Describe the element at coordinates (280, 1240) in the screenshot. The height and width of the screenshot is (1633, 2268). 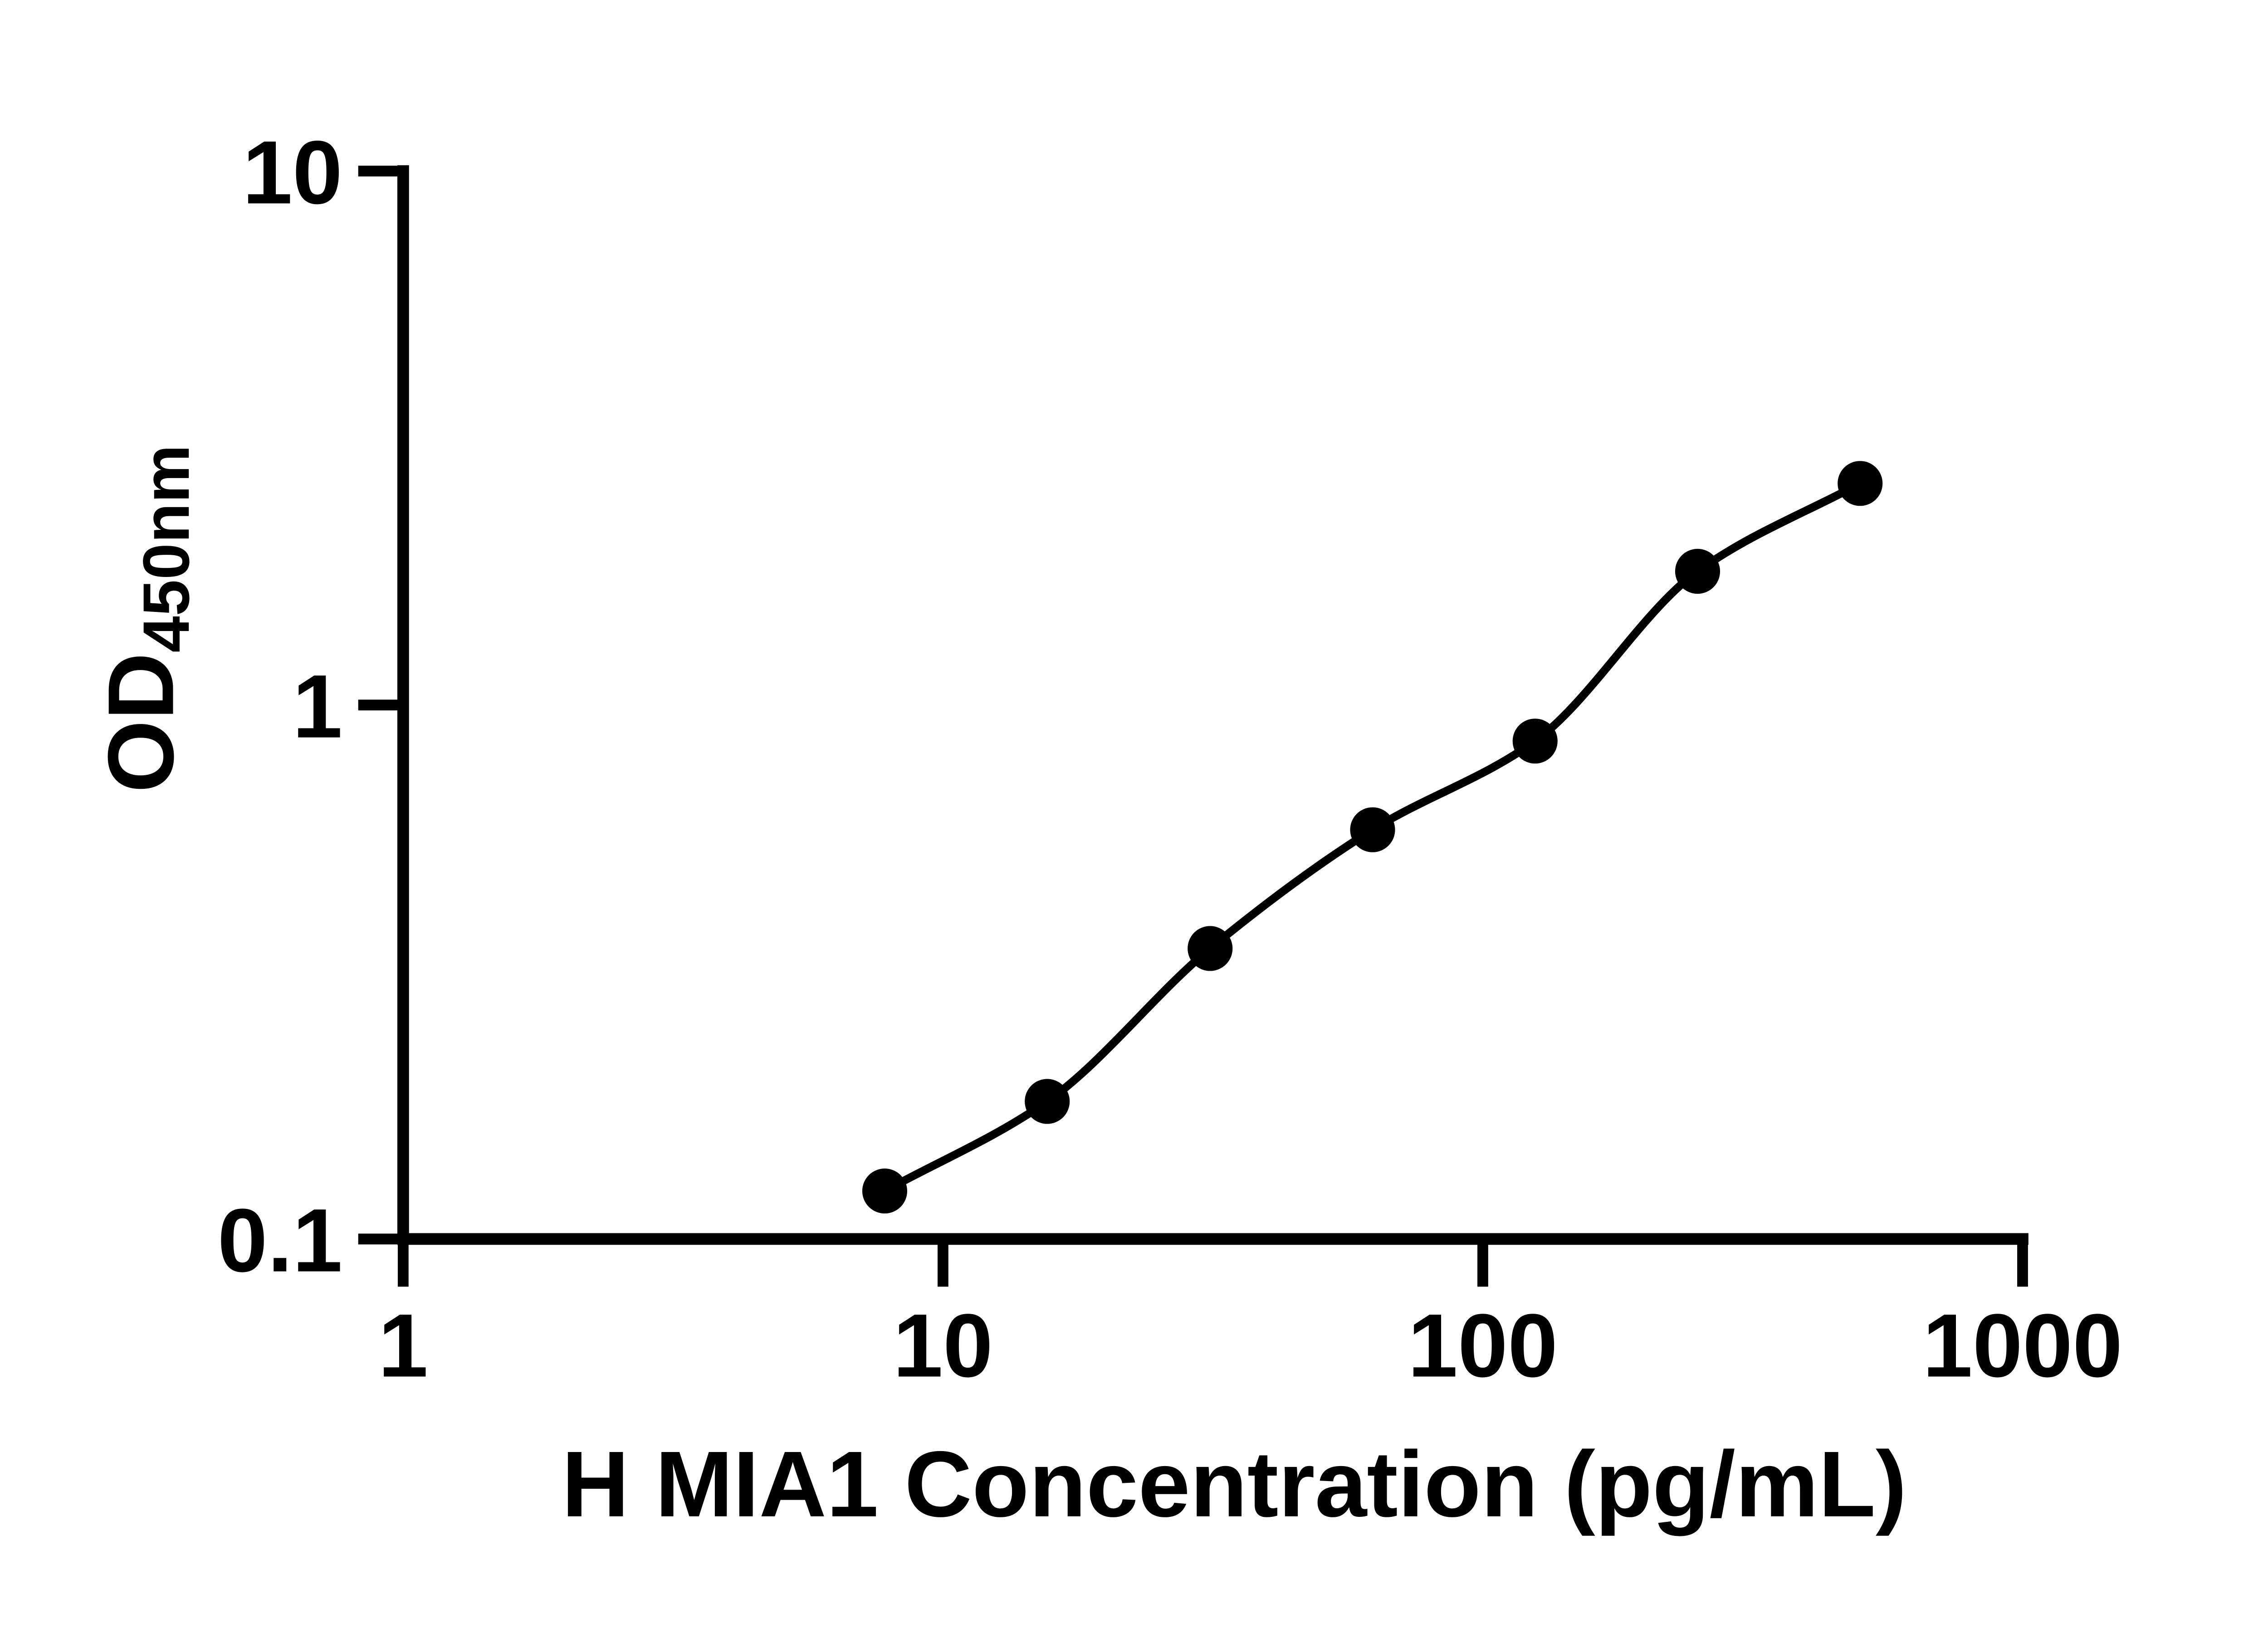
I see `y-tick-label-0.1: 0.1` at that location.